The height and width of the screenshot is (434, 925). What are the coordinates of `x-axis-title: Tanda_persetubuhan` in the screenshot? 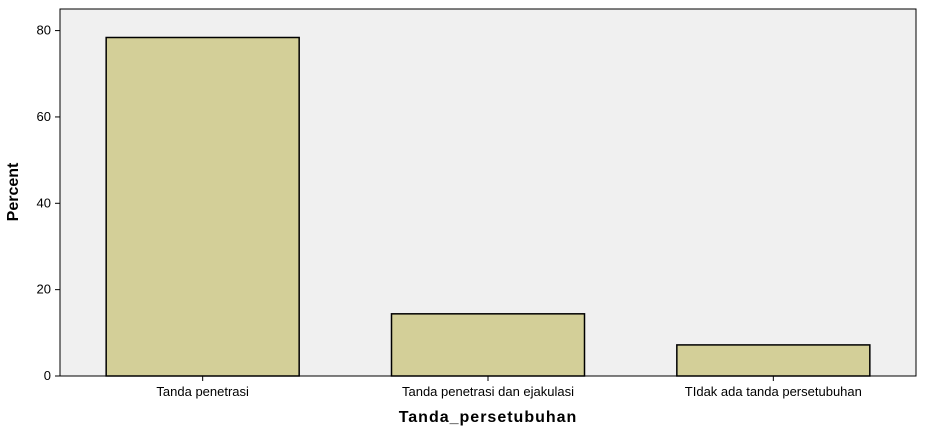 It's located at (488, 417).